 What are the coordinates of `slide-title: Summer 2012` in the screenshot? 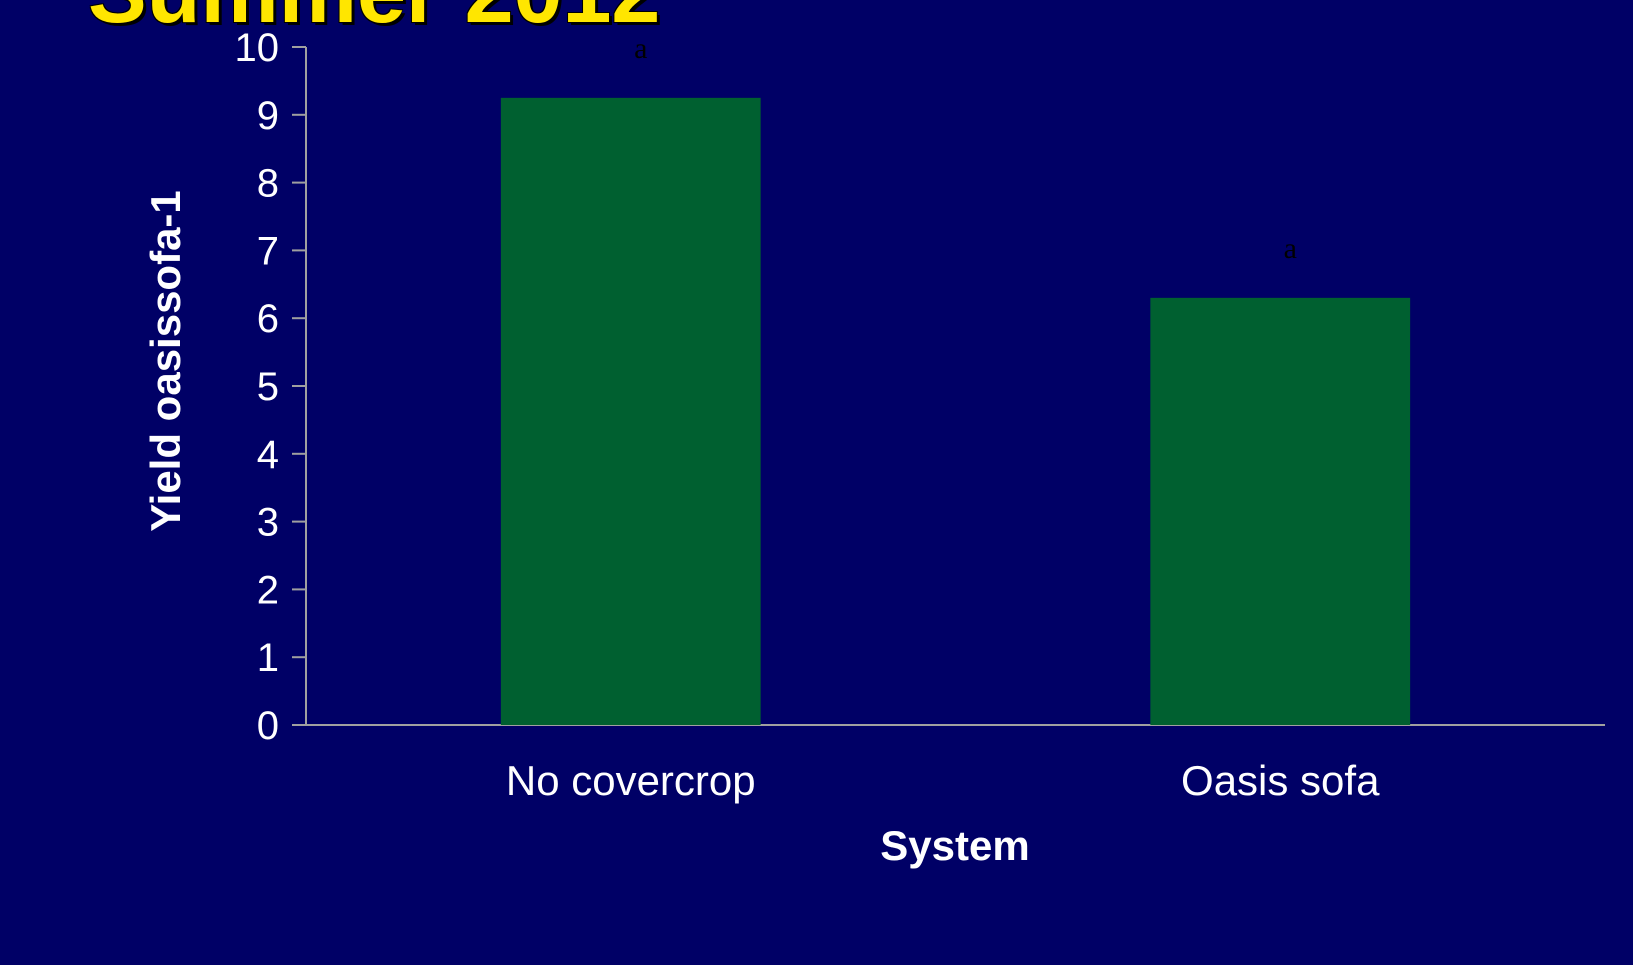 It's located at (374, 18).